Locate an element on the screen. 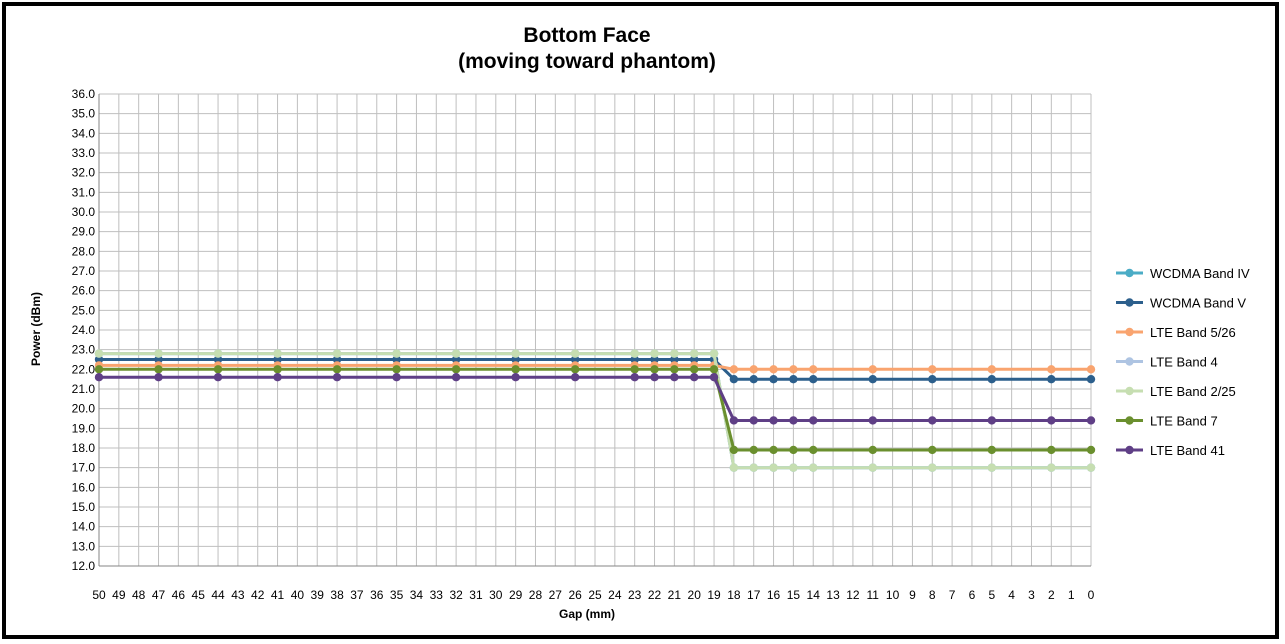  x-tick-label: 45 is located at coordinates (199, 595).